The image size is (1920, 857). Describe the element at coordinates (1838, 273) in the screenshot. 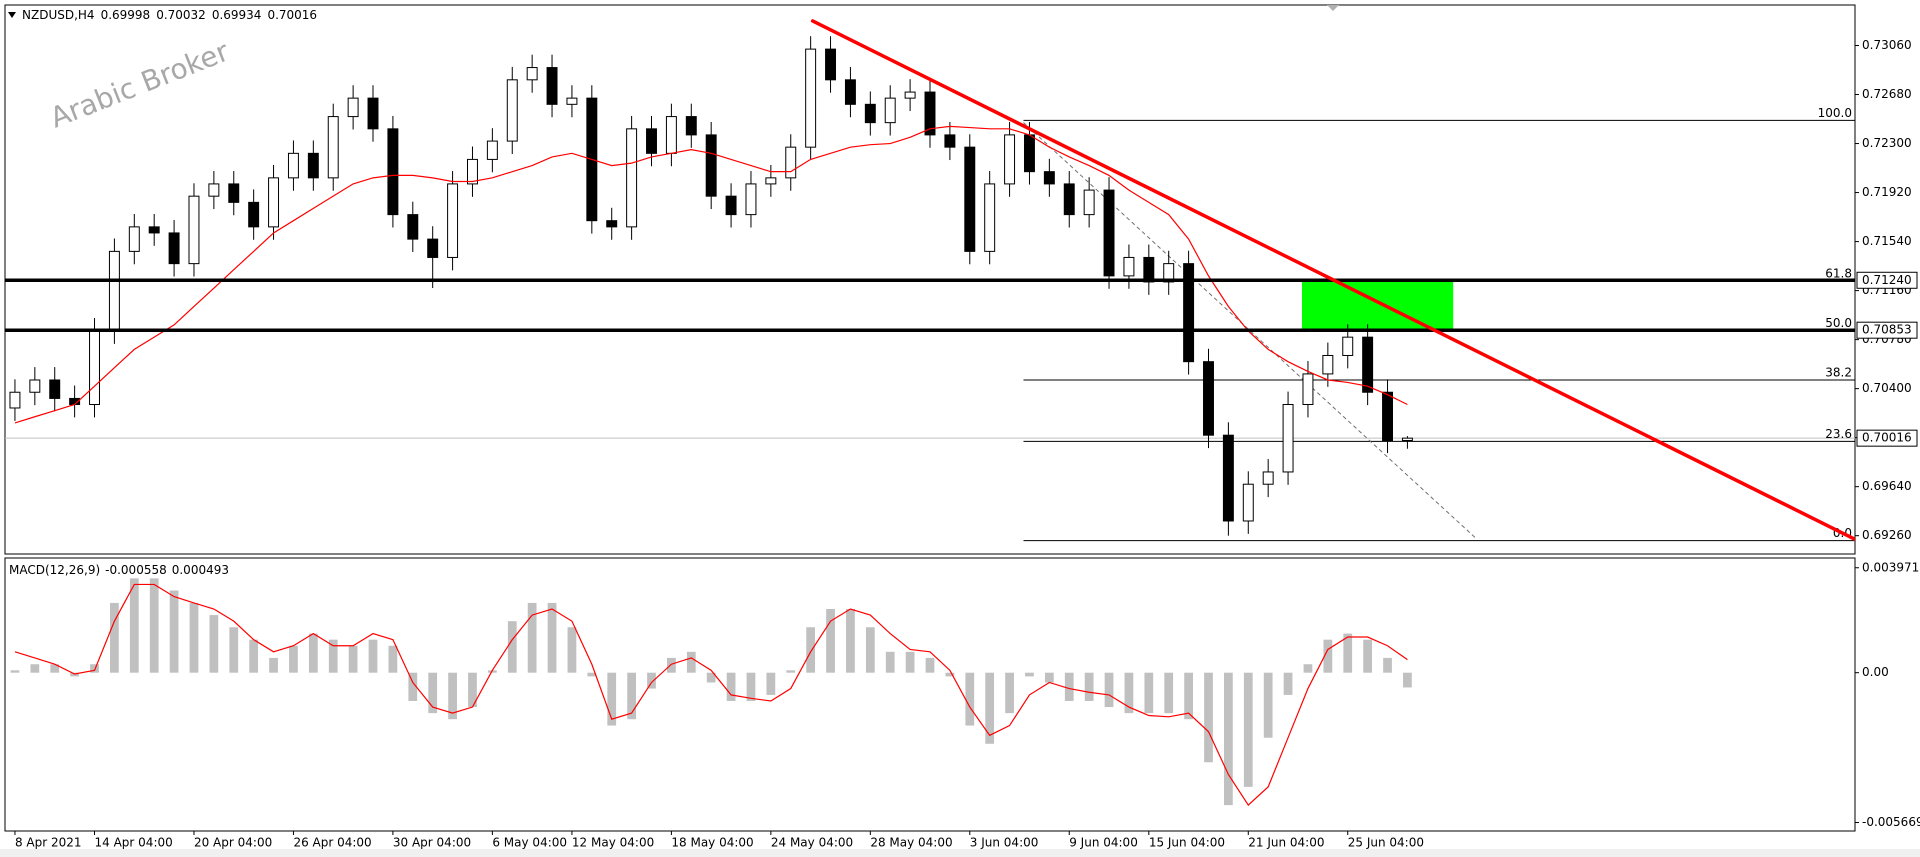

I see `fib-label: 61.8` at that location.